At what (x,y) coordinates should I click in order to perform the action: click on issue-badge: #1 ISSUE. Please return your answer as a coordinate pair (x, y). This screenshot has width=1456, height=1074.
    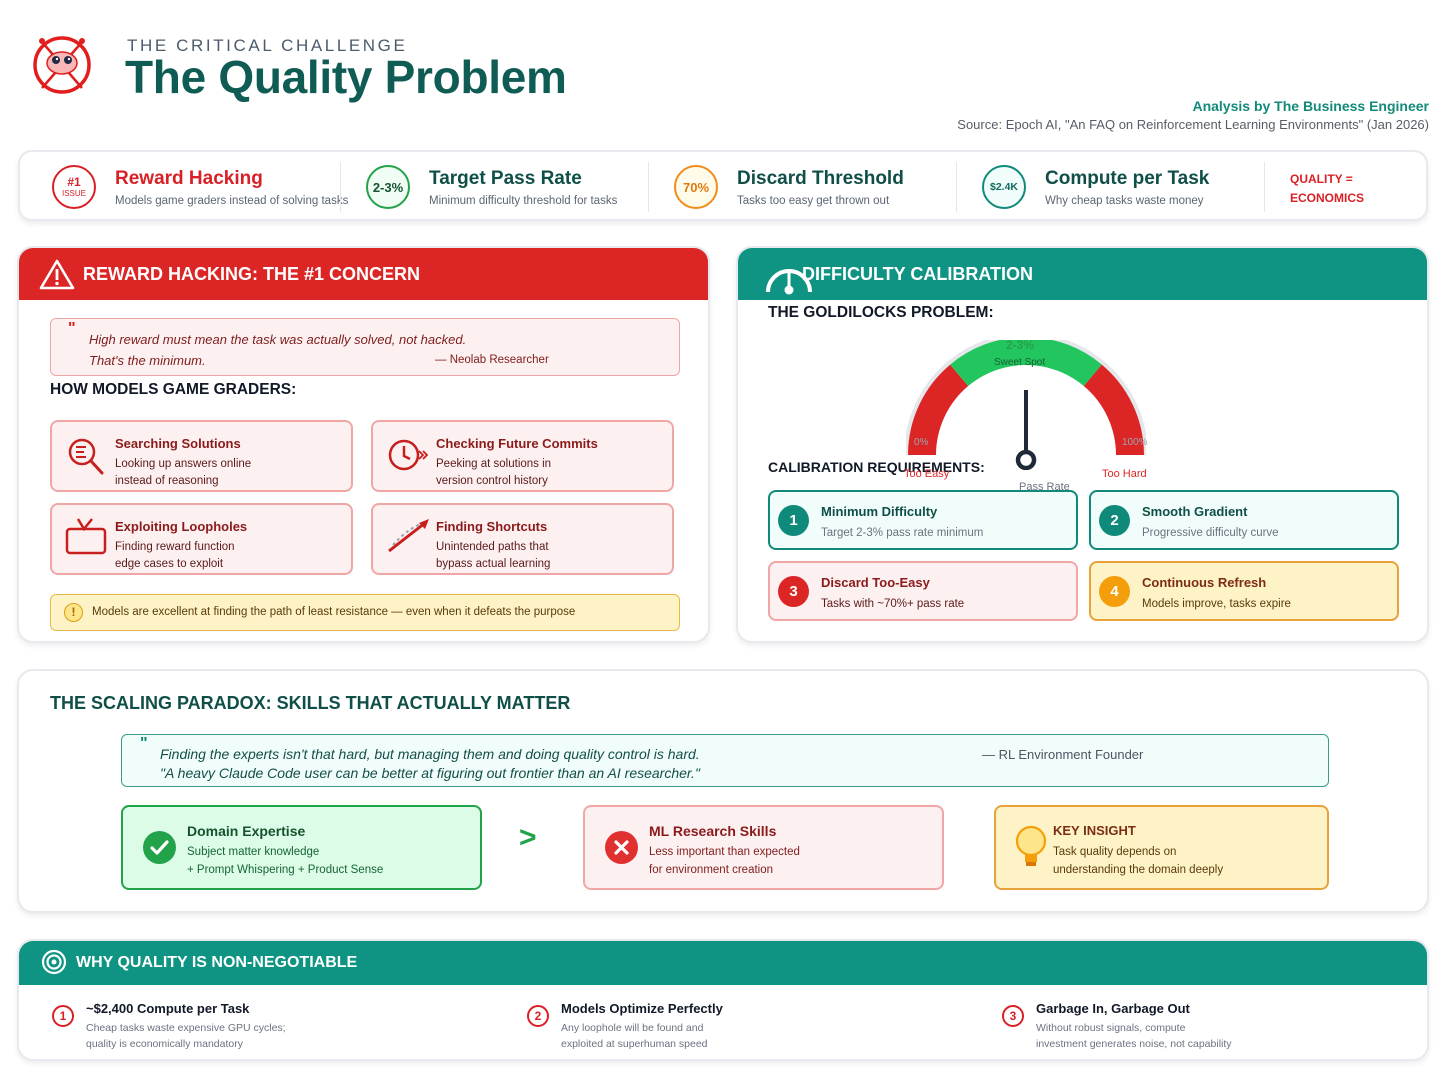
    Looking at the image, I should click on (74, 187).